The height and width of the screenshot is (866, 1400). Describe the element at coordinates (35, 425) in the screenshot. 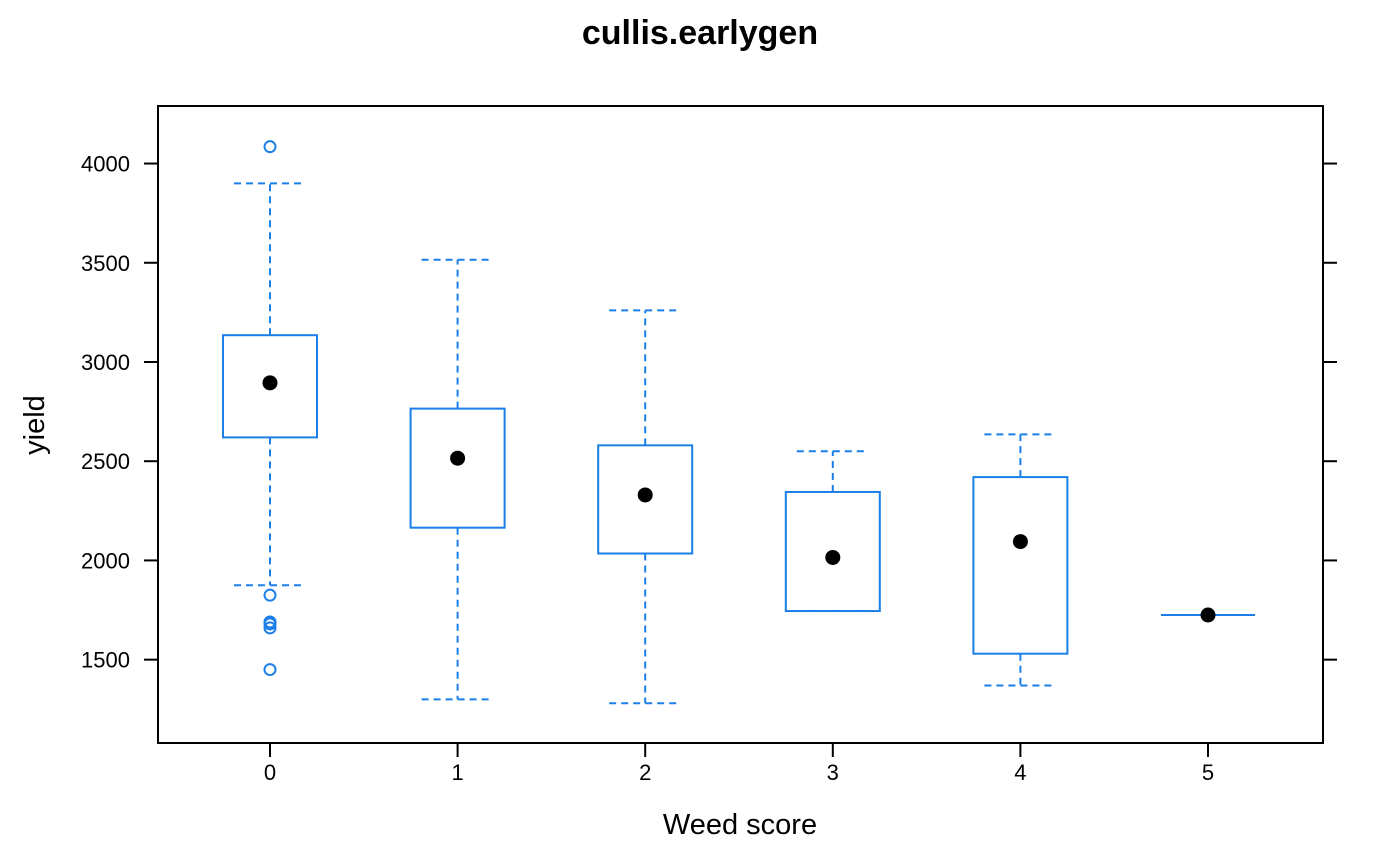

I see `y-axis-label: yield` at that location.